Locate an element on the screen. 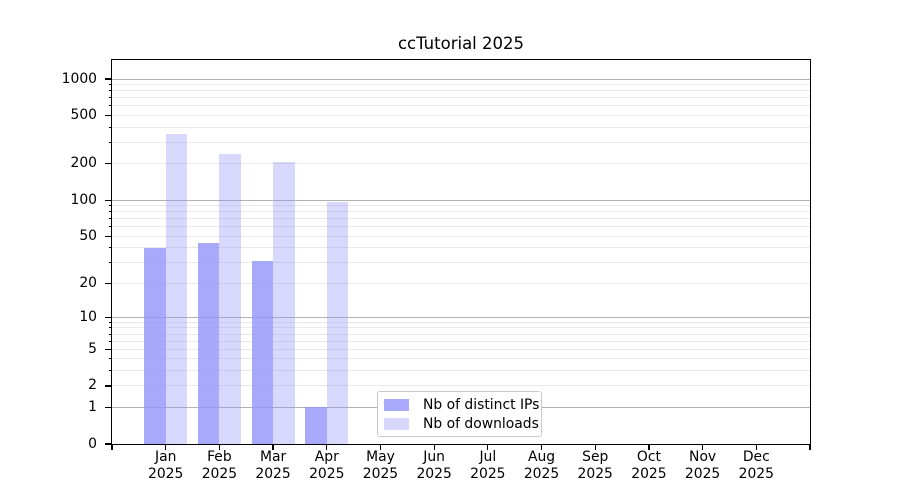 The height and width of the screenshot is (500, 900). x-tick-label-may: May 2025 is located at coordinates (380, 465).